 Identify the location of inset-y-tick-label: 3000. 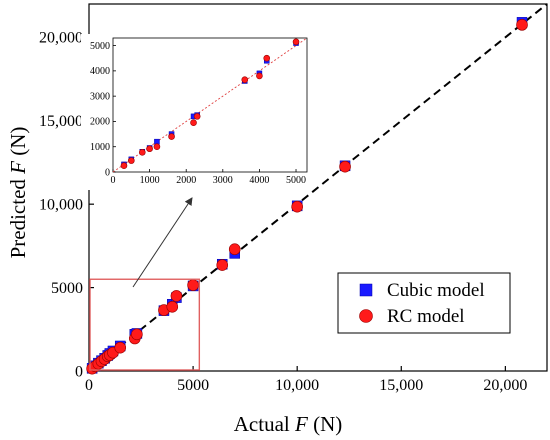
(100, 96).